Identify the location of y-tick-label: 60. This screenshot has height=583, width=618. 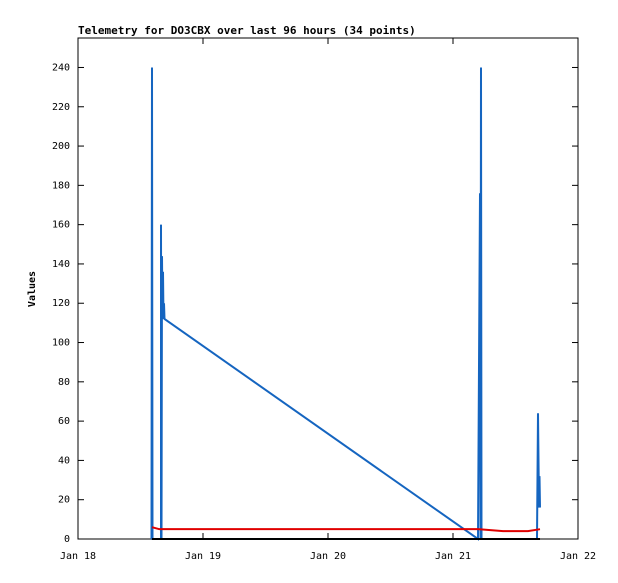
(64, 421).